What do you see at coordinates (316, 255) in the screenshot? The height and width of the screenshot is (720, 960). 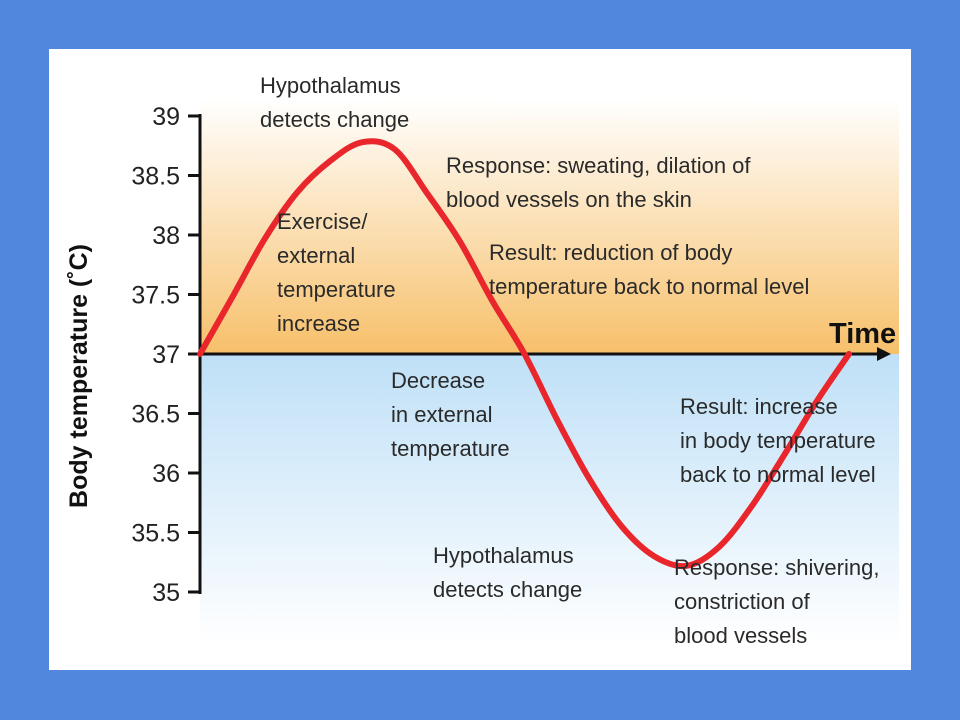 I see `annotation-line: external` at bounding box center [316, 255].